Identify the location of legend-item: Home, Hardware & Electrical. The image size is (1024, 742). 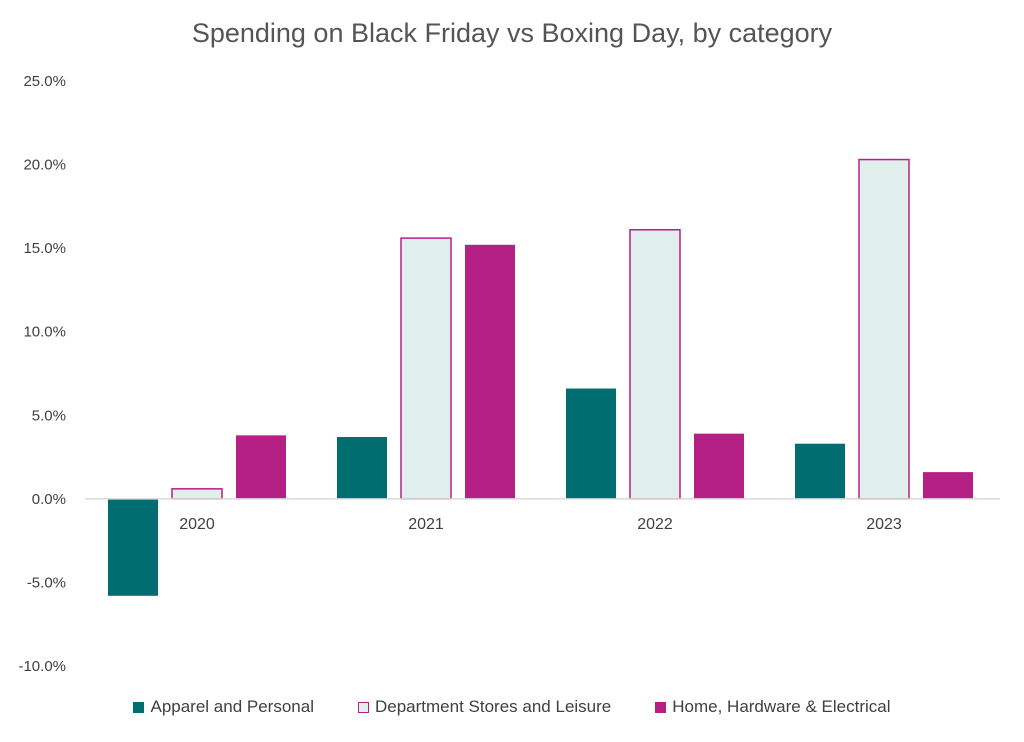
(773, 707).